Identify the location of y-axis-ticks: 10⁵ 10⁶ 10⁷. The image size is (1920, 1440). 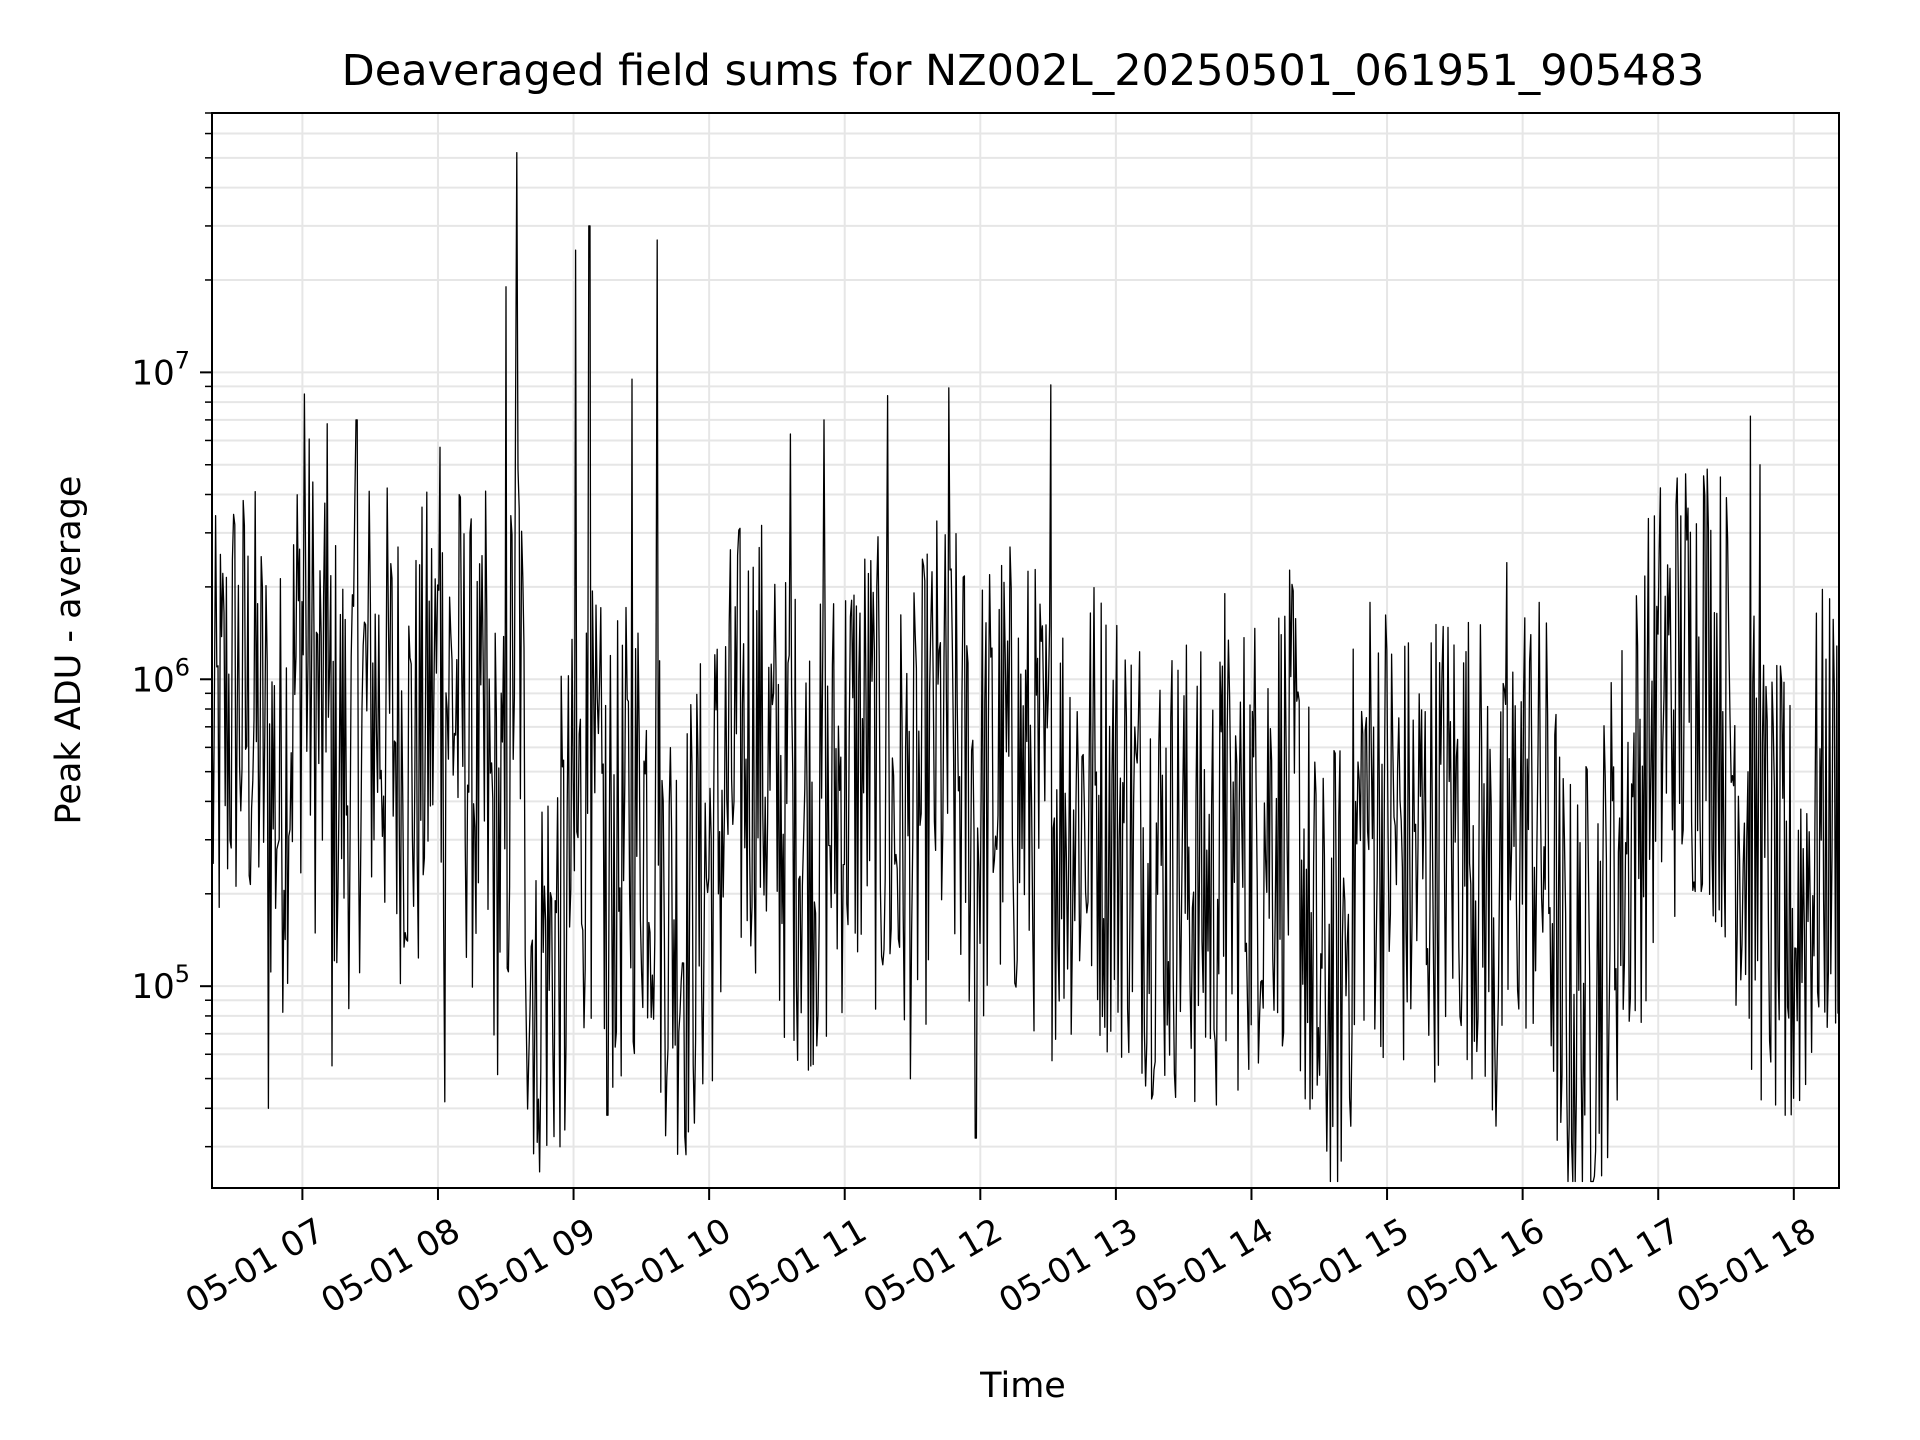
(171, 630).